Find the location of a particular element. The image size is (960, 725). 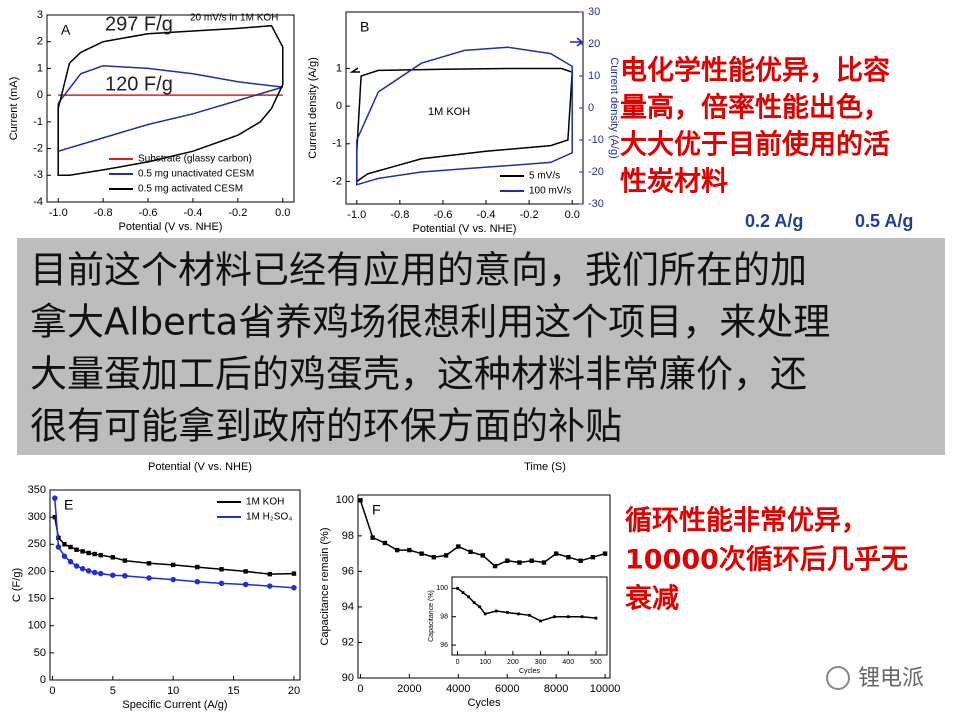

annotation: 1M KOH is located at coordinates (449, 112).